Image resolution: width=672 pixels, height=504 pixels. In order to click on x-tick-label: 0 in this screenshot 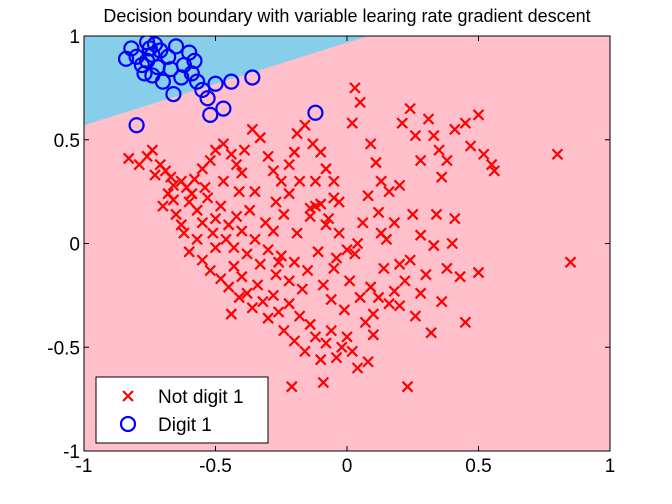, I will do `click(347, 466)`.